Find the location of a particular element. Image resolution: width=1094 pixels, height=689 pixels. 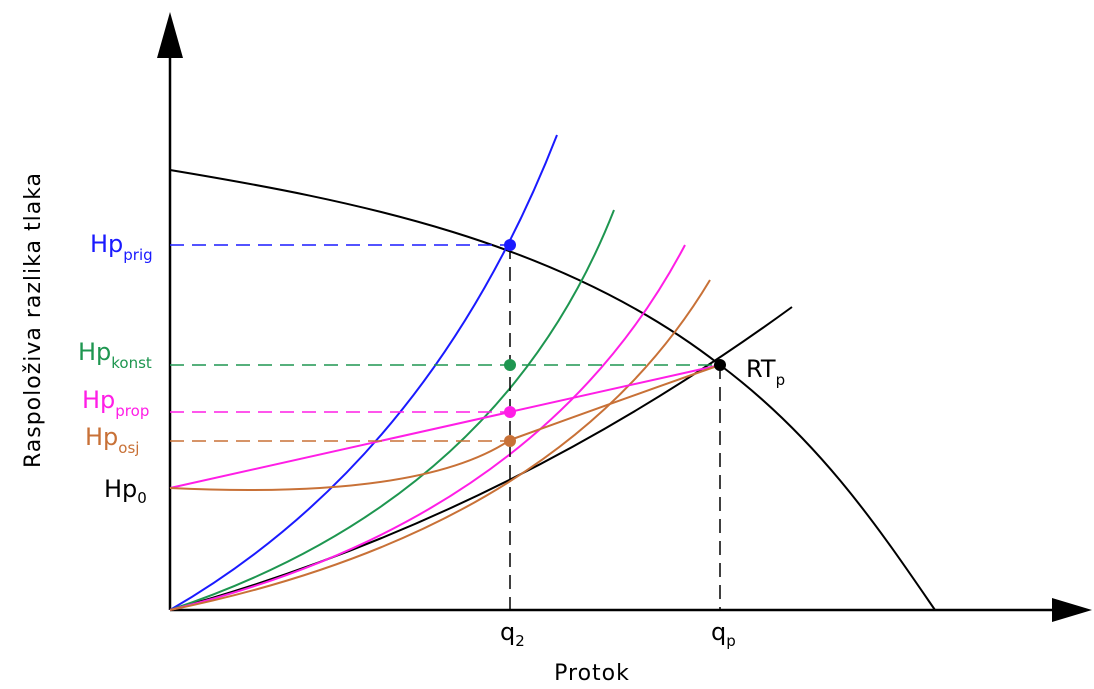

label-hp-prop: Hpprop is located at coordinates (115, 403).